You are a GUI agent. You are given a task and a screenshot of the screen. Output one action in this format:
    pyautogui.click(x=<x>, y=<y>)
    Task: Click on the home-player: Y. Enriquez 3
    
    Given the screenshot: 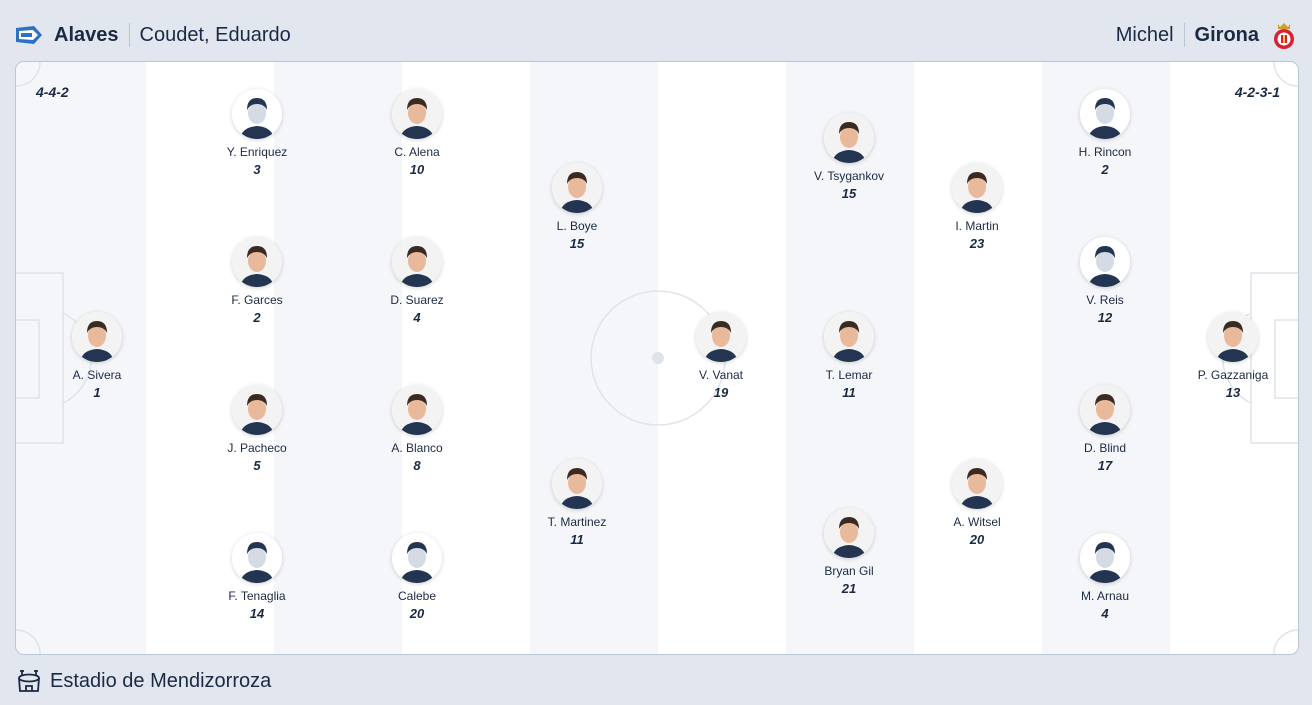 What is the action you would take?
    pyautogui.click(x=257, y=133)
    